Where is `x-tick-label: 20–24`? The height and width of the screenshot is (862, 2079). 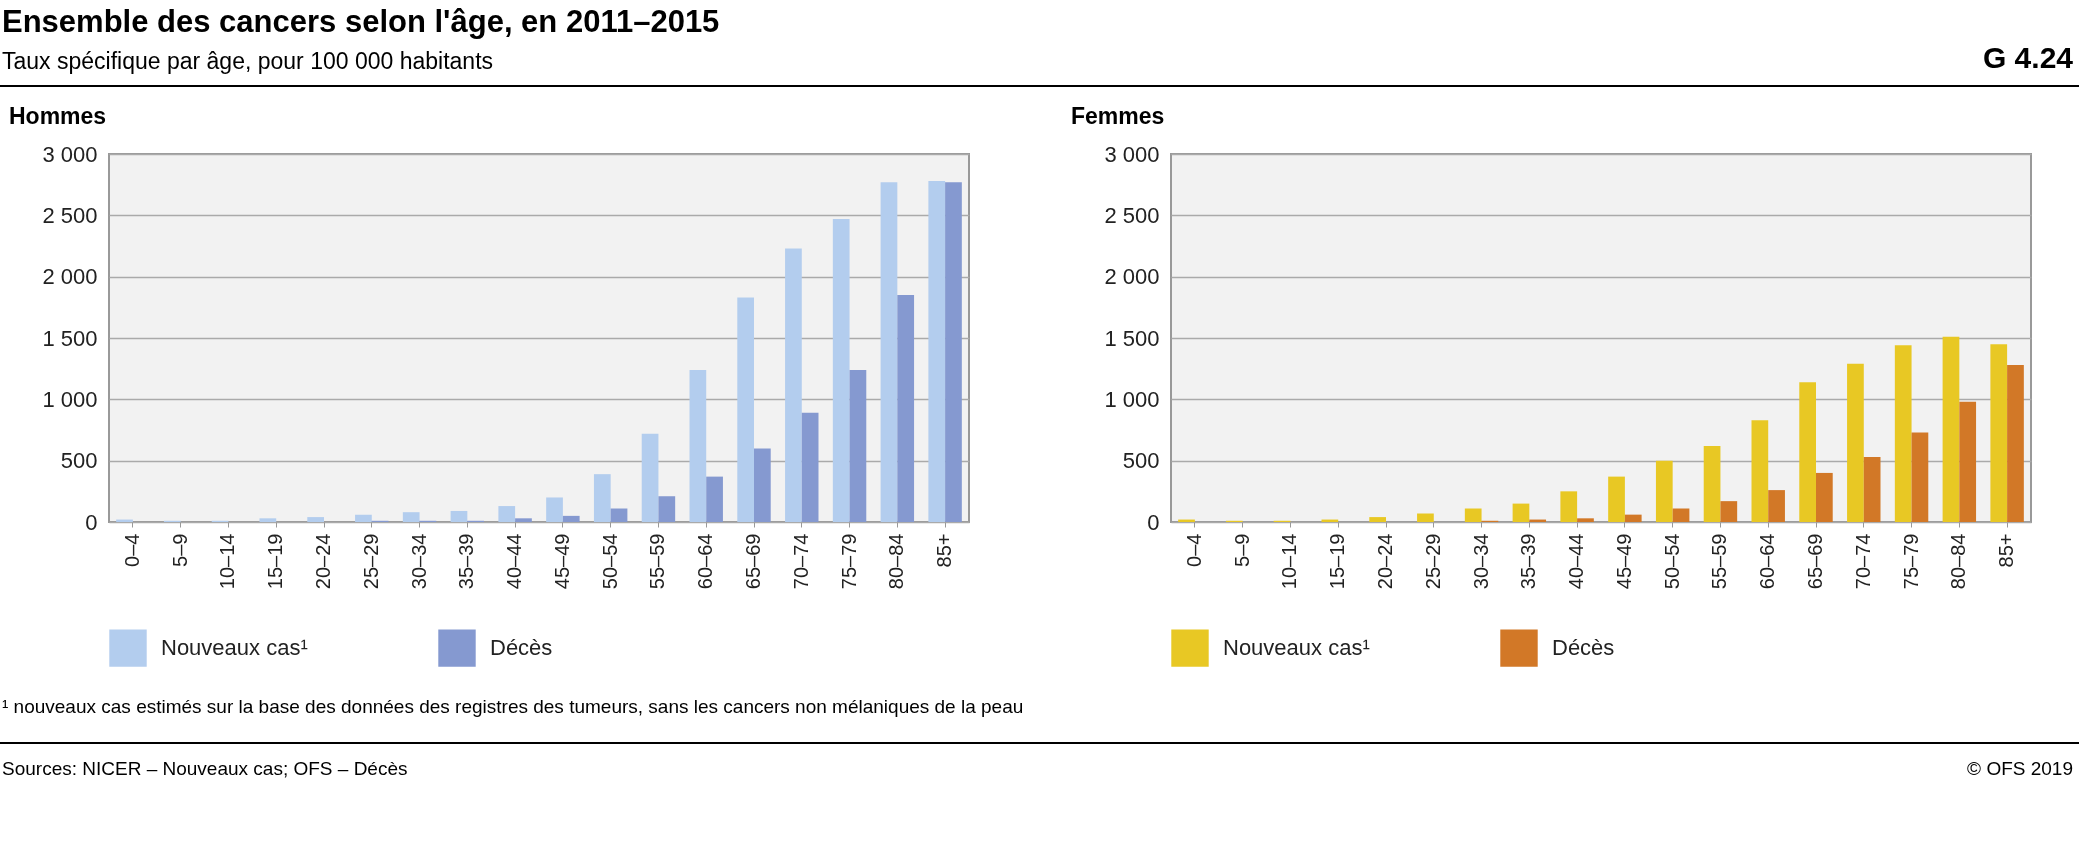 x-tick-label: 20–24 is located at coordinates (323, 561).